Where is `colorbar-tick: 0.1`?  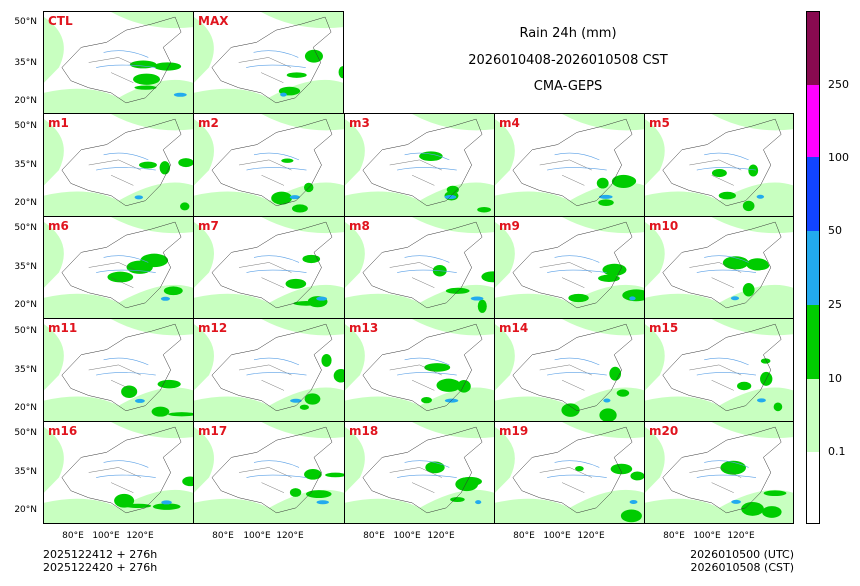
colorbar-tick: 0.1 is located at coordinates (837, 451).